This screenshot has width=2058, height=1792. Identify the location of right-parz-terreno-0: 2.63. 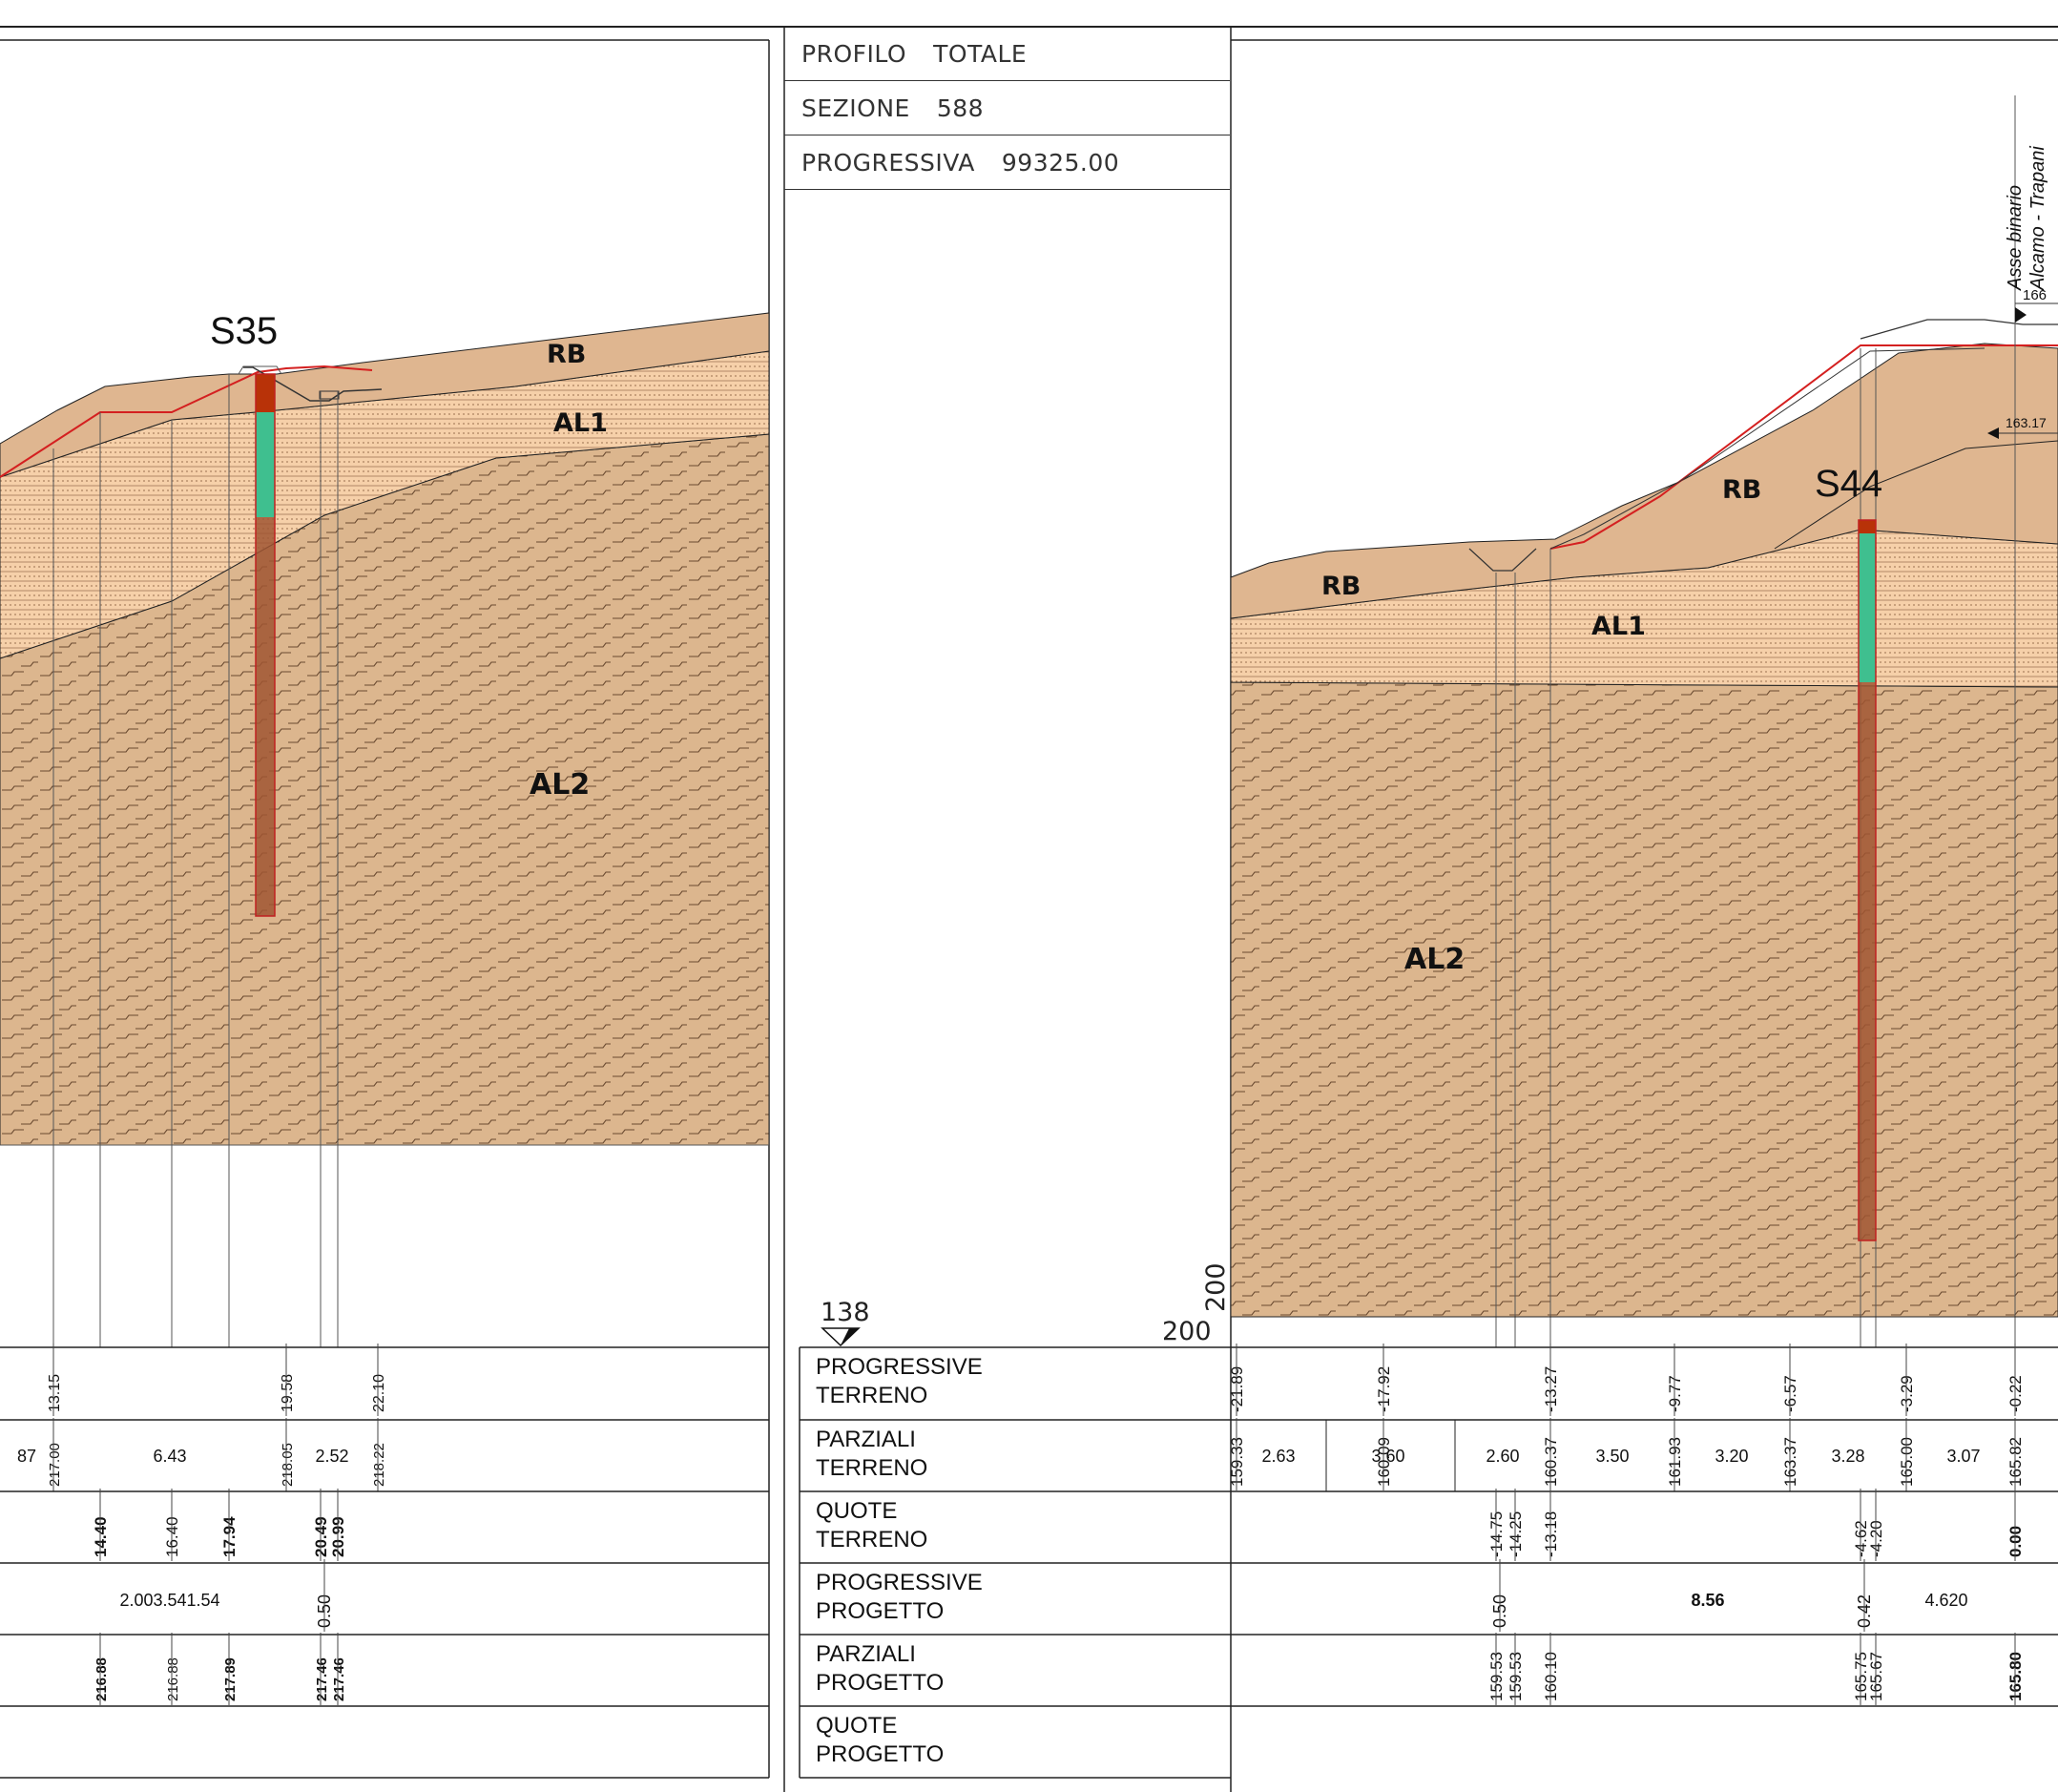
(1278, 1456).